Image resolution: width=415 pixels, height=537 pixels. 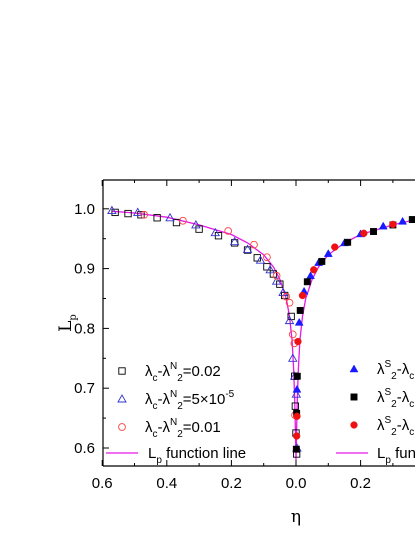 I want to click on legend-entry-function-line-right: Lp function line, so click(x=396, y=455).